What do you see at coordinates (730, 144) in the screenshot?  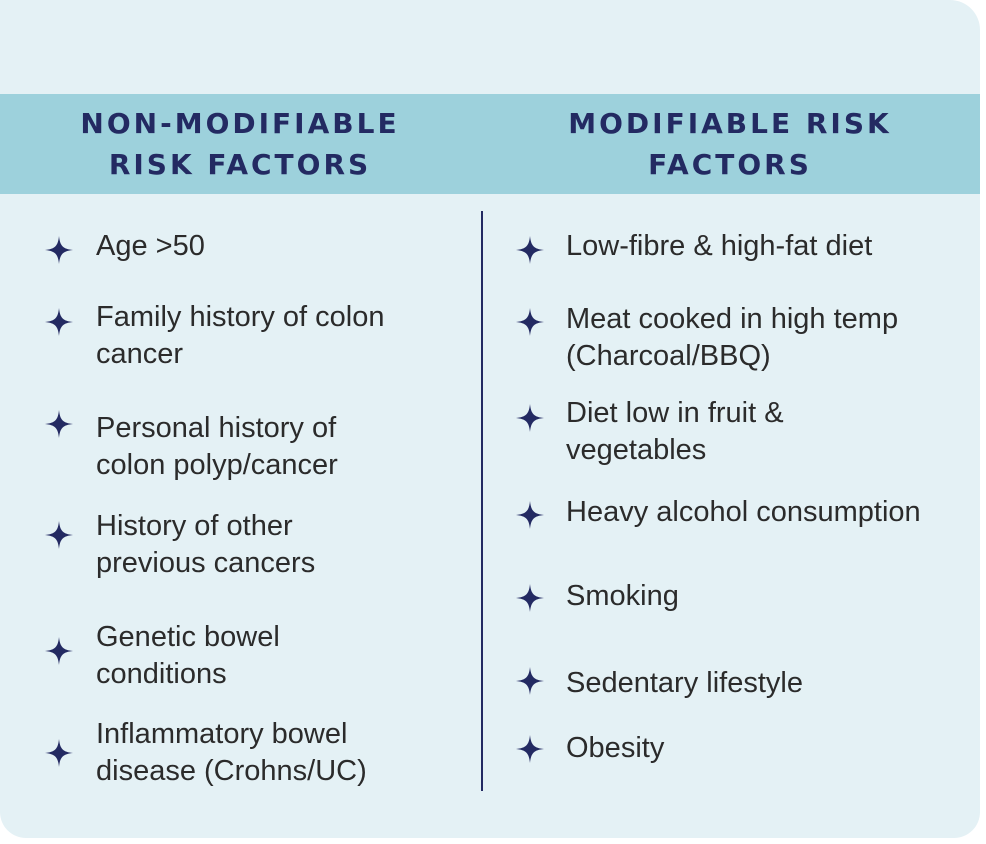 I see `modifiable-title: MODIFIABLE RISK FACTORS` at bounding box center [730, 144].